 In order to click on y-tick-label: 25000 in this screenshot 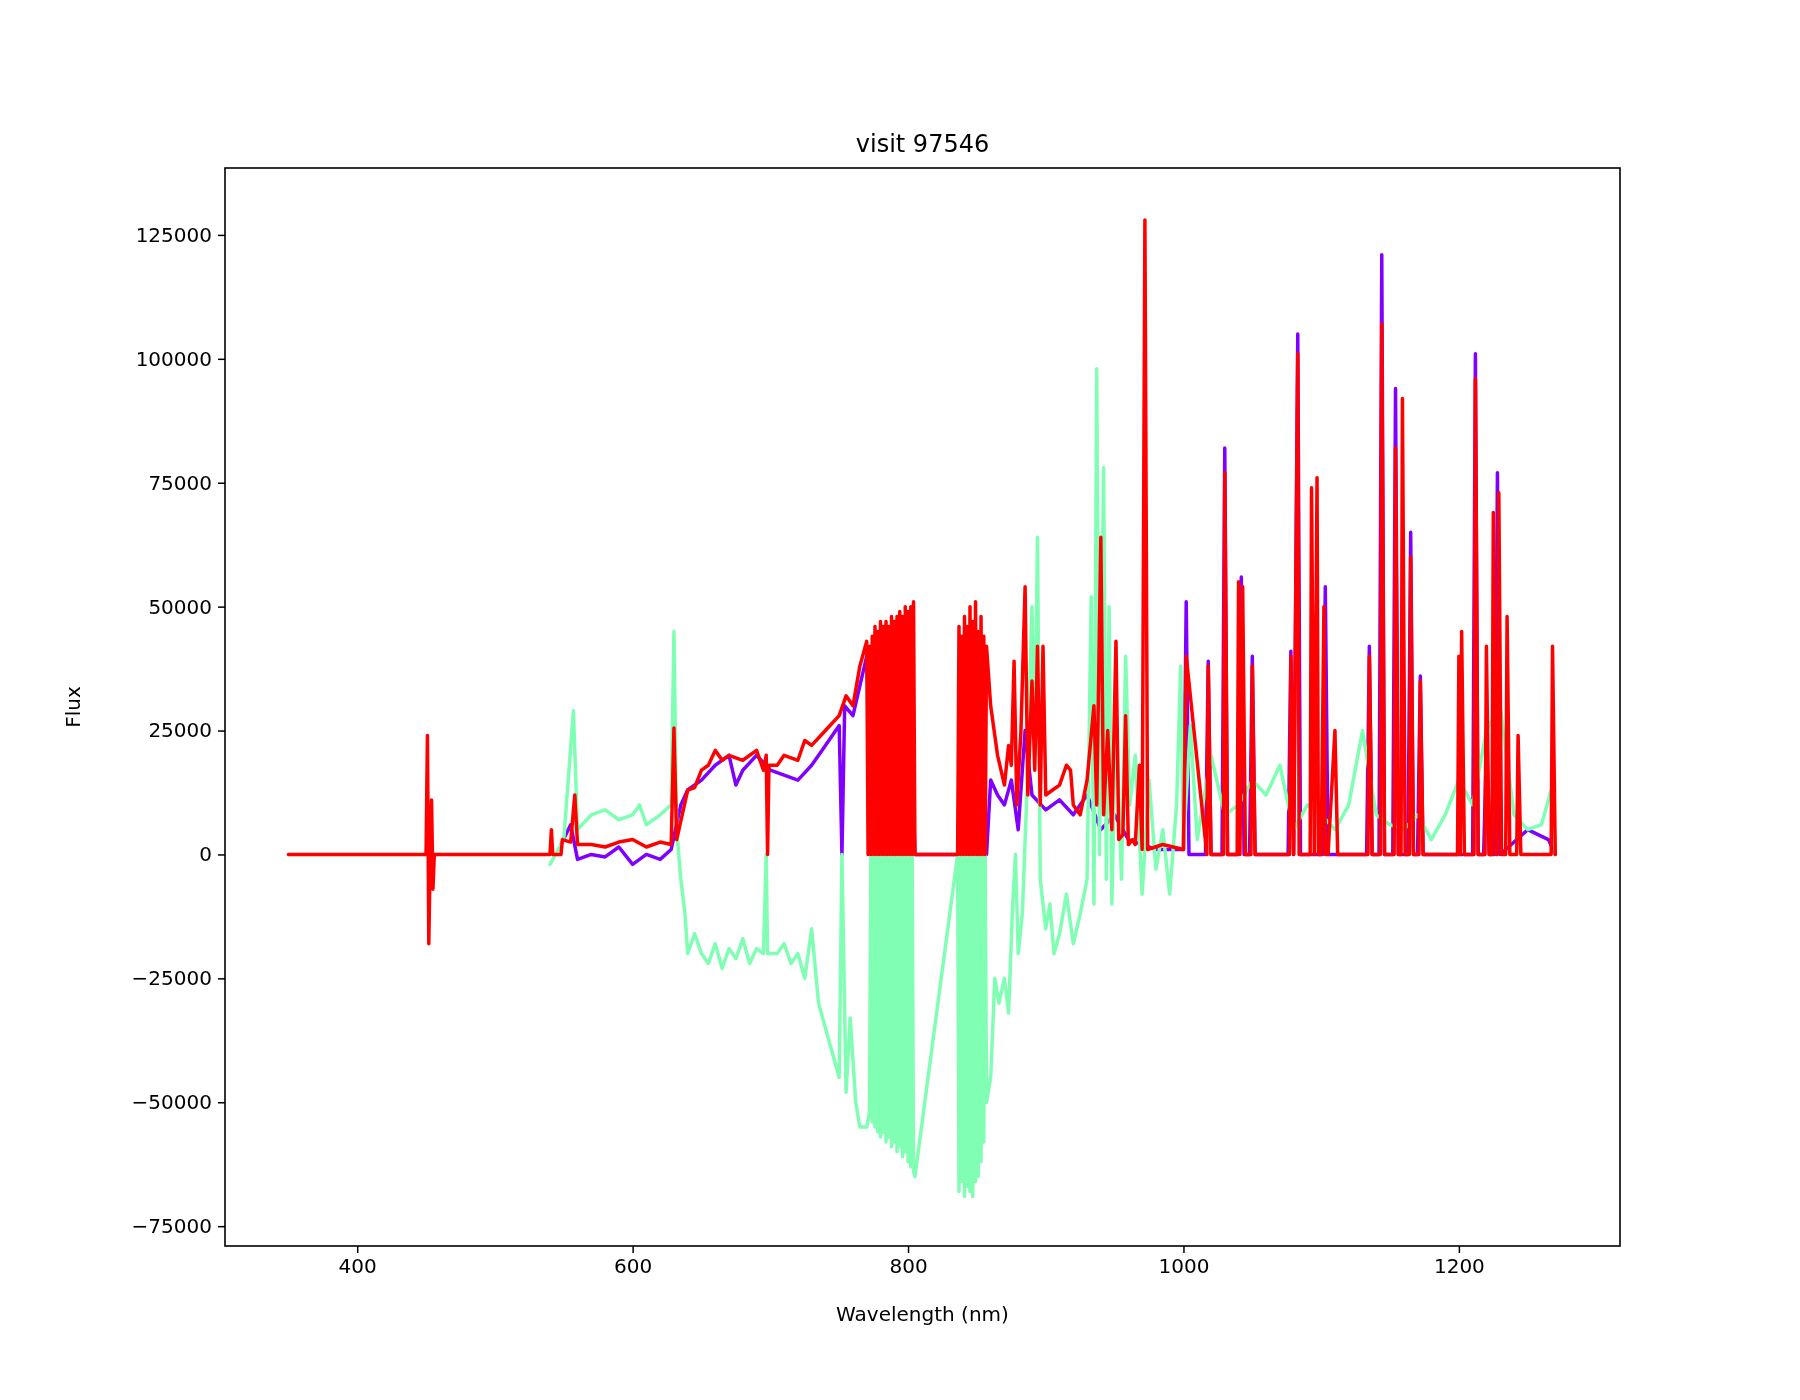, I will do `click(180, 730)`.